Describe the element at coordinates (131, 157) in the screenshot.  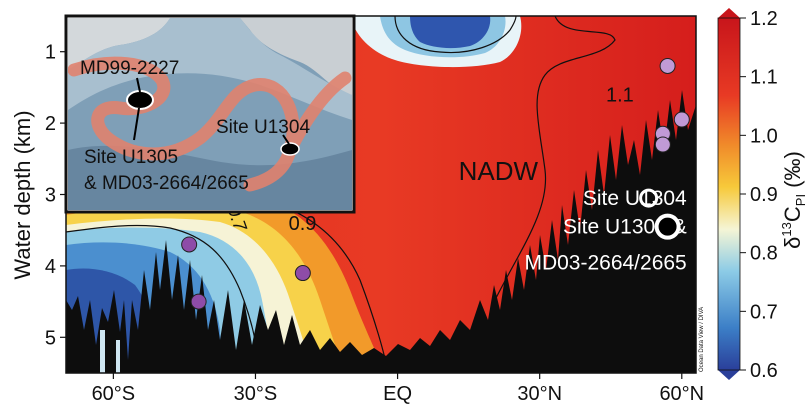
I see `inset-label-u1305: Site U1305` at that location.